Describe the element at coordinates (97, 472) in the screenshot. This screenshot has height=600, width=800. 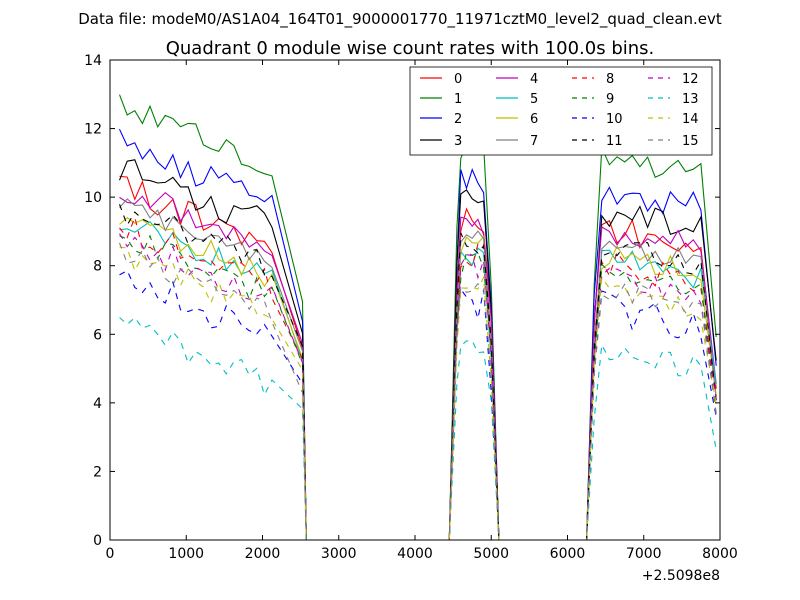
I see `y-tick-label: 2` at that location.